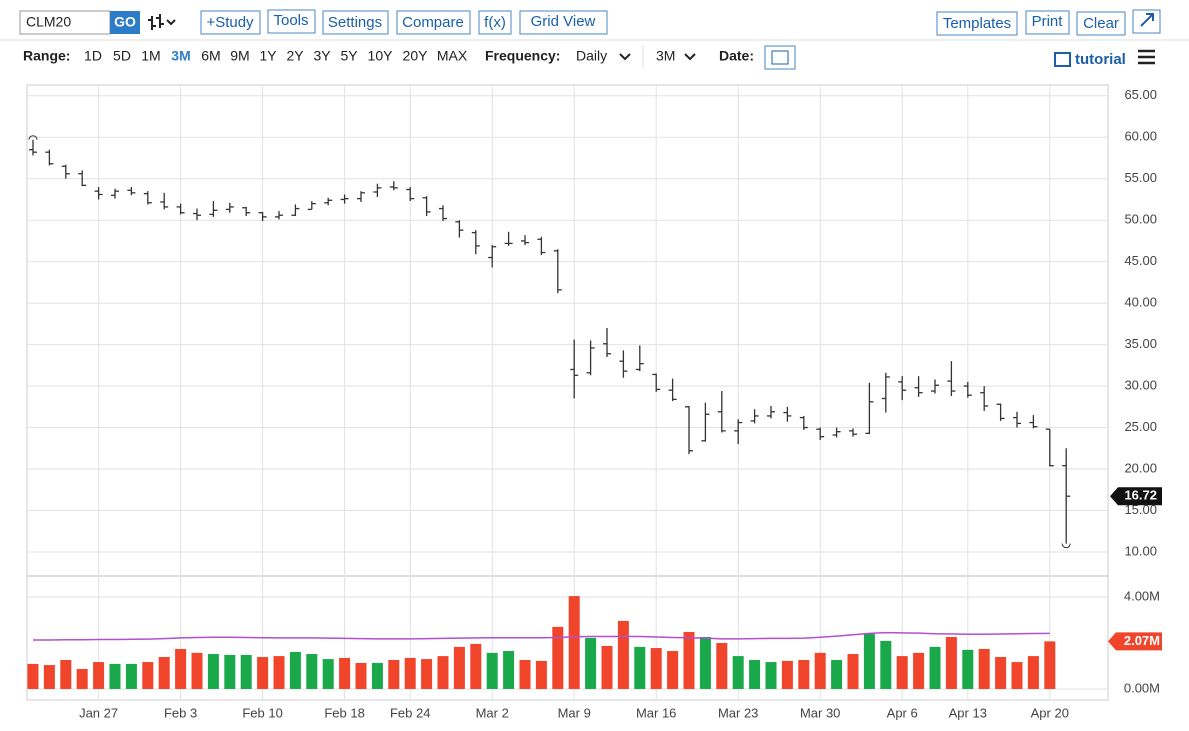 The width and height of the screenshot is (1189, 731). Describe the element at coordinates (268, 56) in the screenshot. I see `range-option: 1Y` at that location.